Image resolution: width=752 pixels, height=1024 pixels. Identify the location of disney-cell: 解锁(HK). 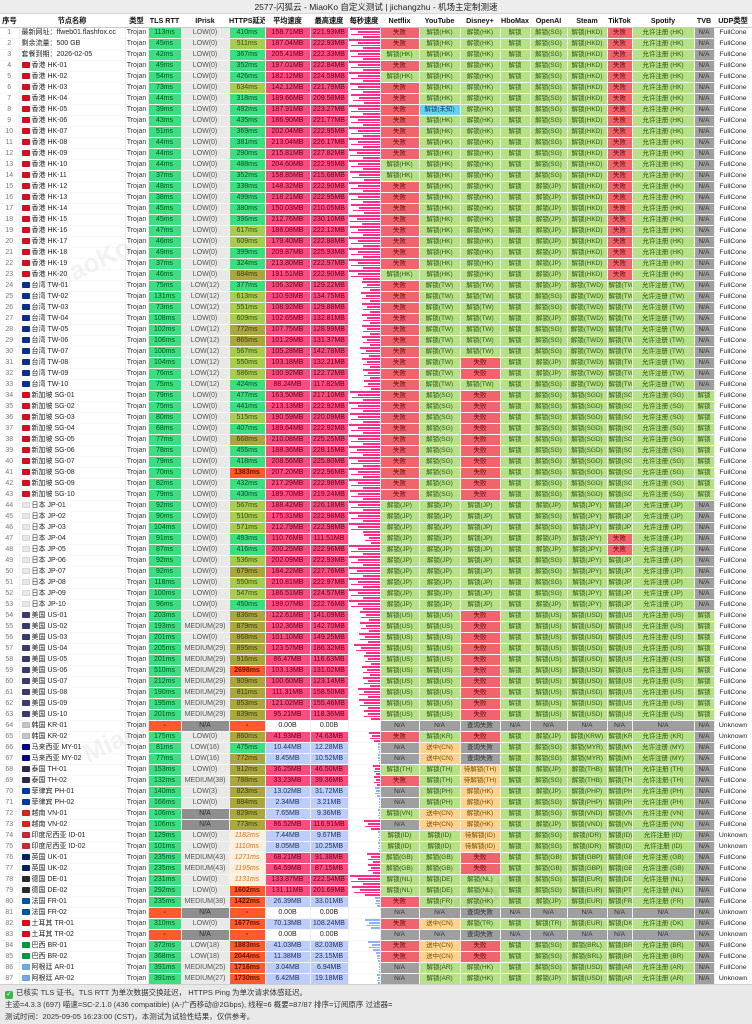
(480, 275).